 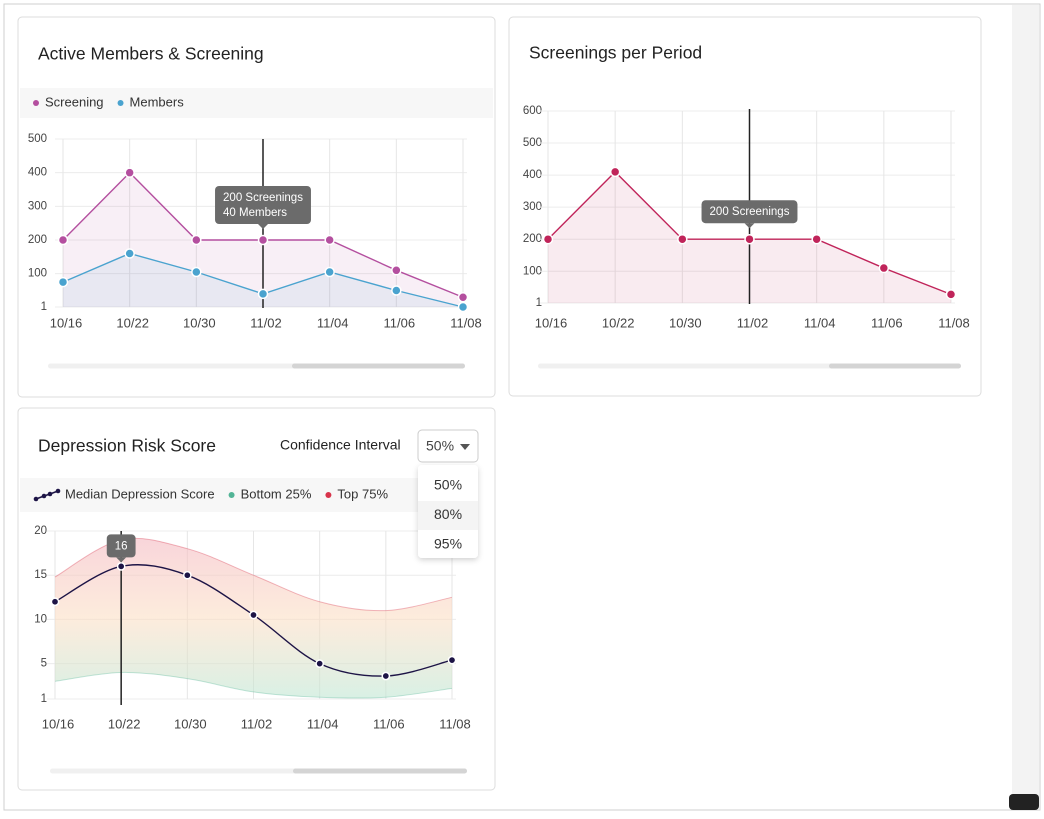 What do you see at coordinates (151, 54) in the screenshot?
I see `chart-title: Active Members & Screening` at bounding box center [151, 54].